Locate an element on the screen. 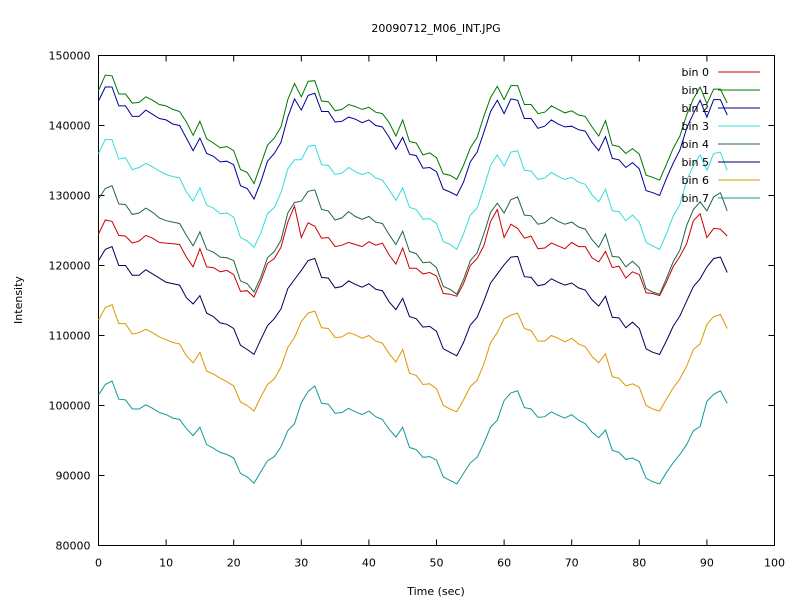  legend-label-bin-5: bin 5 is located at coordinates (695, 162).